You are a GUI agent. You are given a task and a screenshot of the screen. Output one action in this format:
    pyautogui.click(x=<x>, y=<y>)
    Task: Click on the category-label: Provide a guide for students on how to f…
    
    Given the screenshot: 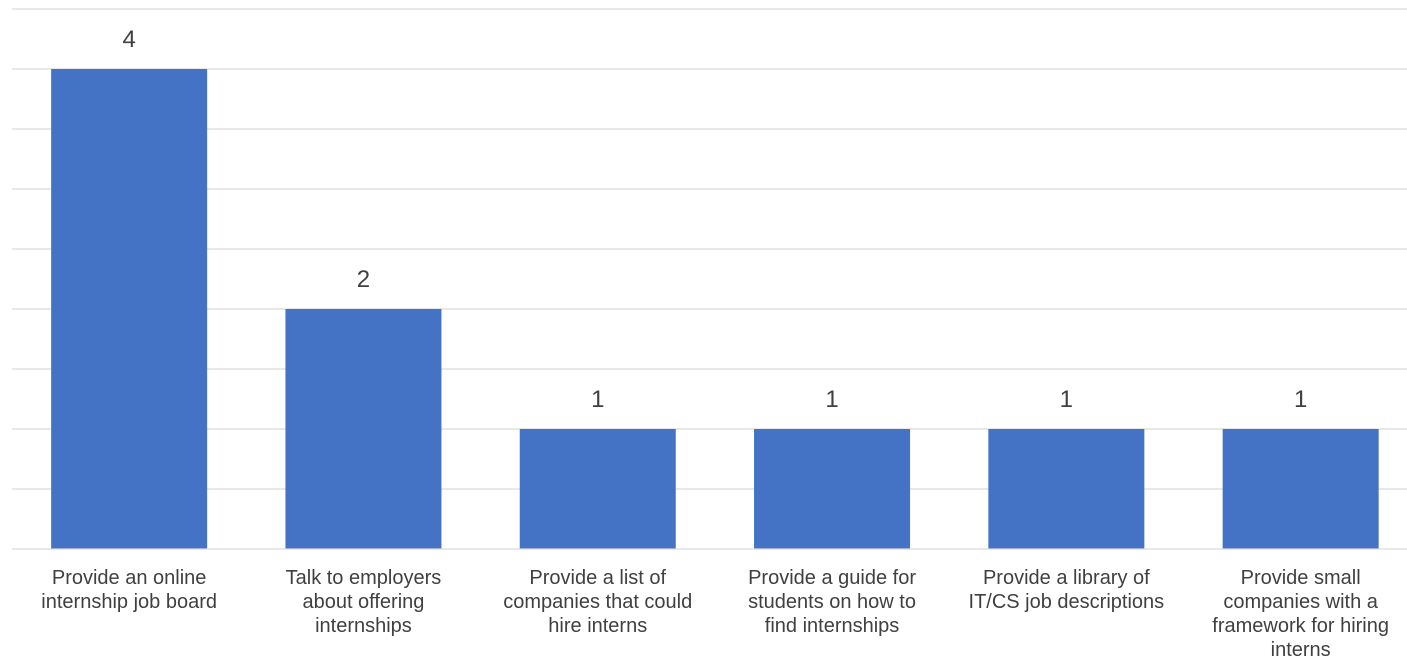 What is the action you would take?
    pyautogui.click(x=832, y=602)
    